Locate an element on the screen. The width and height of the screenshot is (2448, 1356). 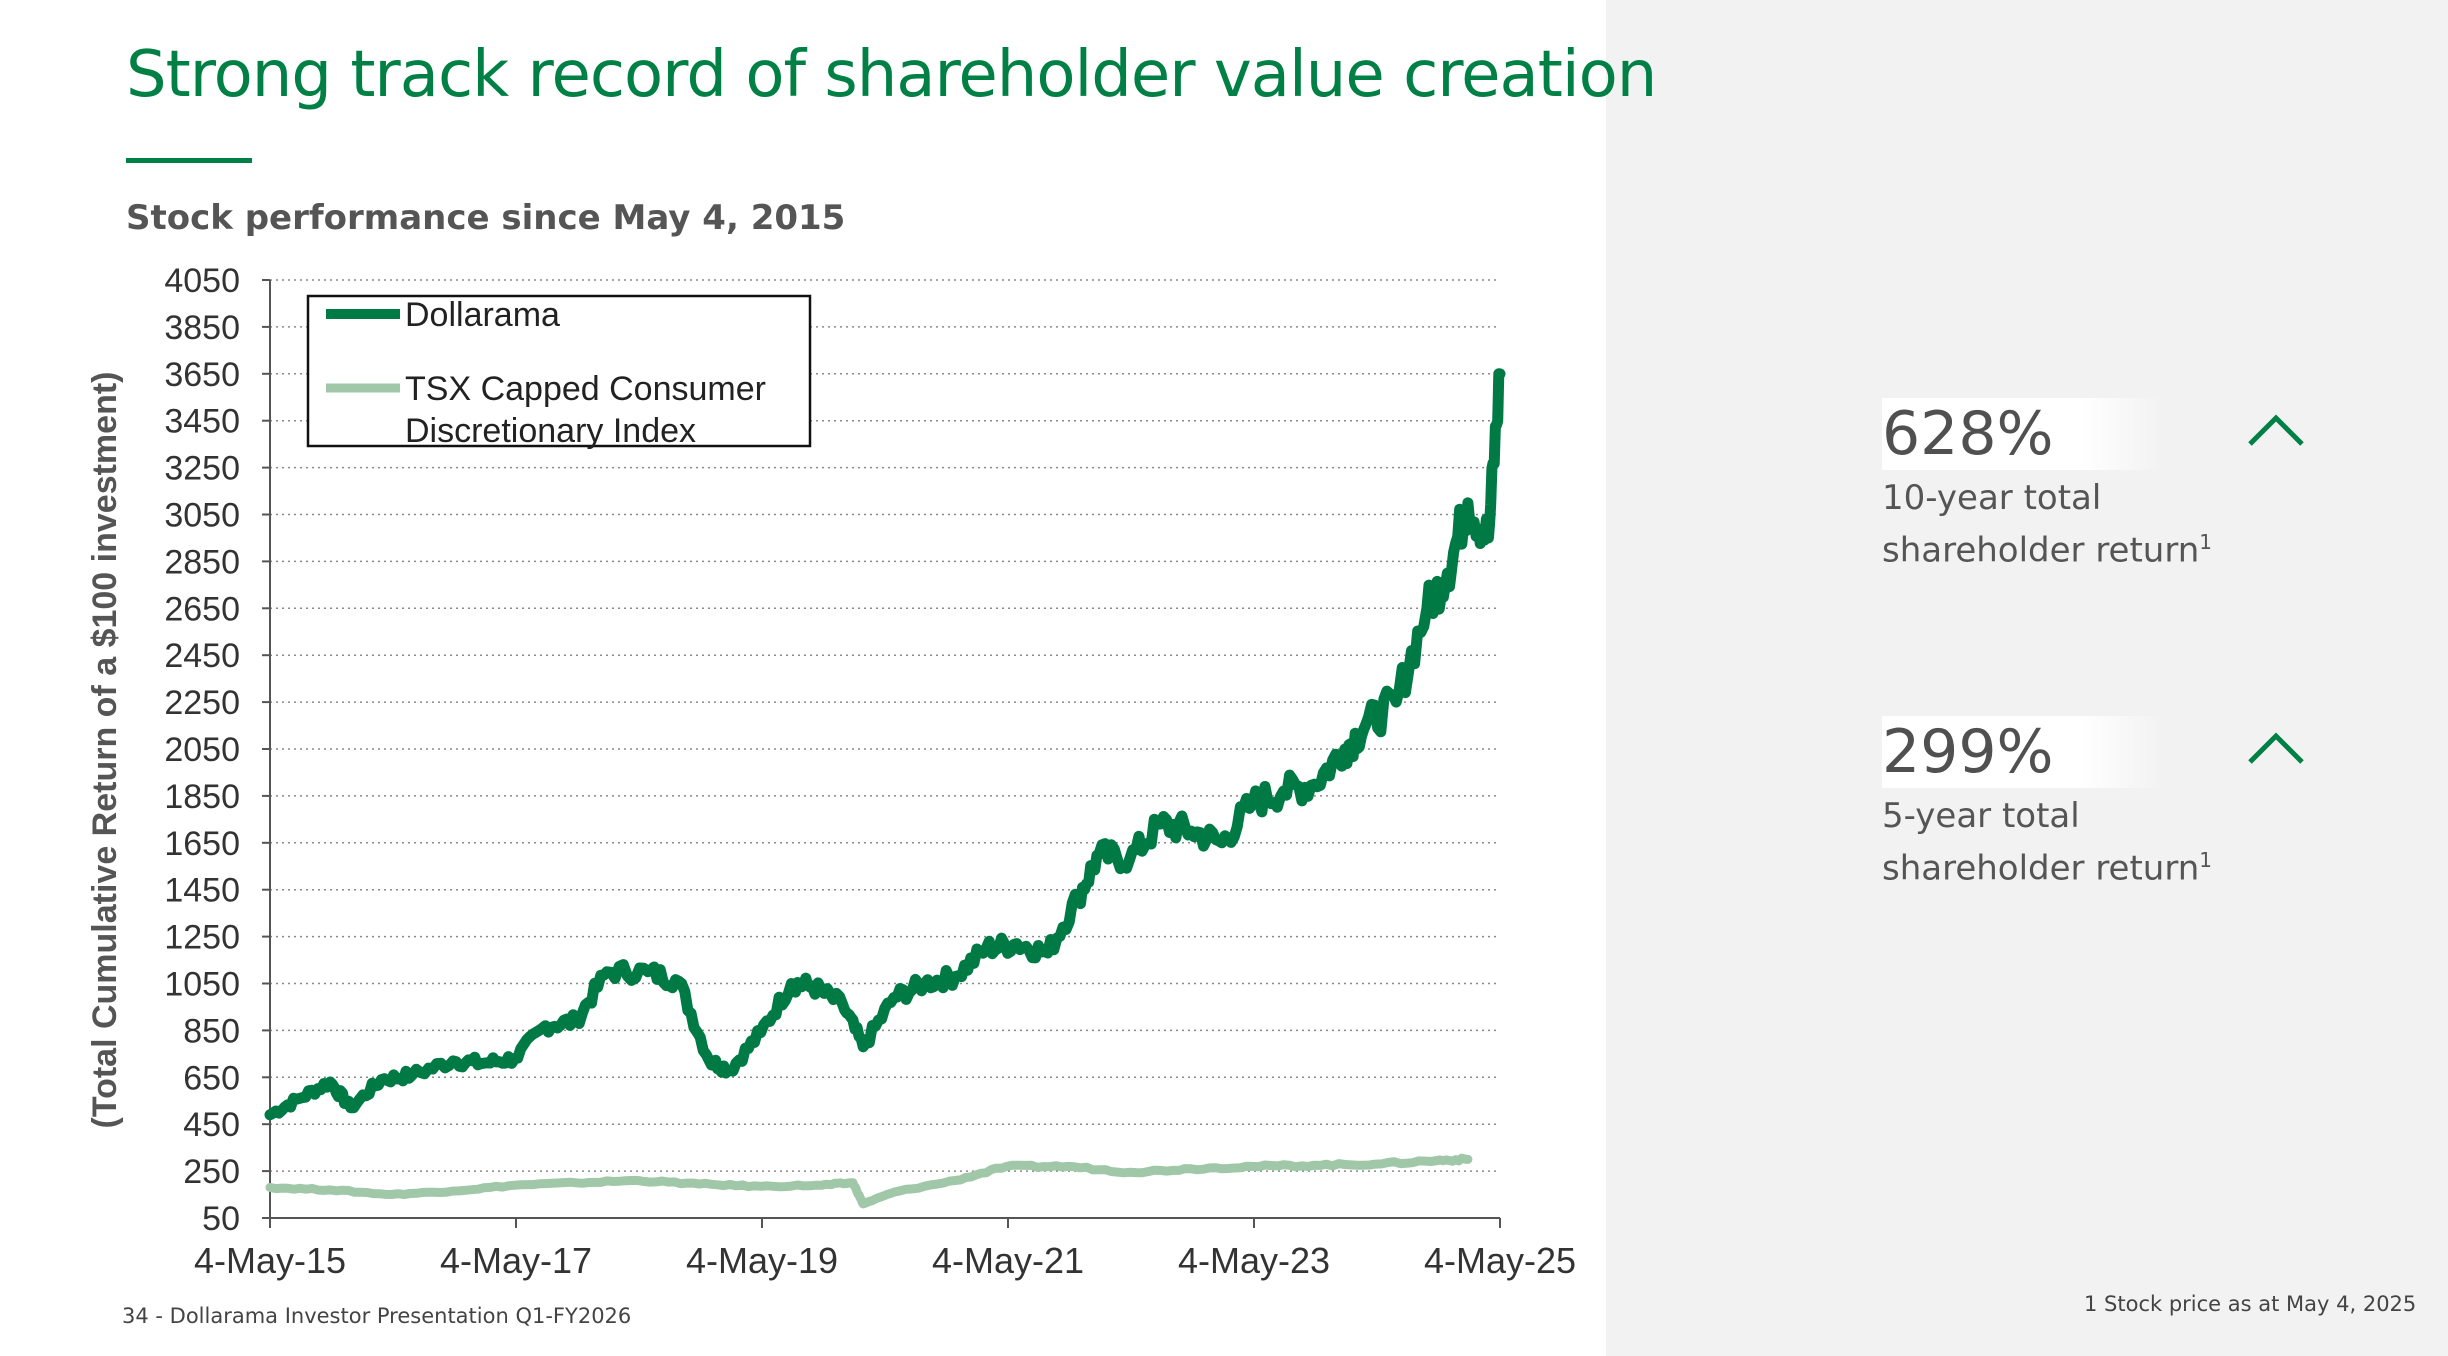
stat-card-5-year: 299% 5-year total shareholder return1 is located at coordinates (2112, 803).